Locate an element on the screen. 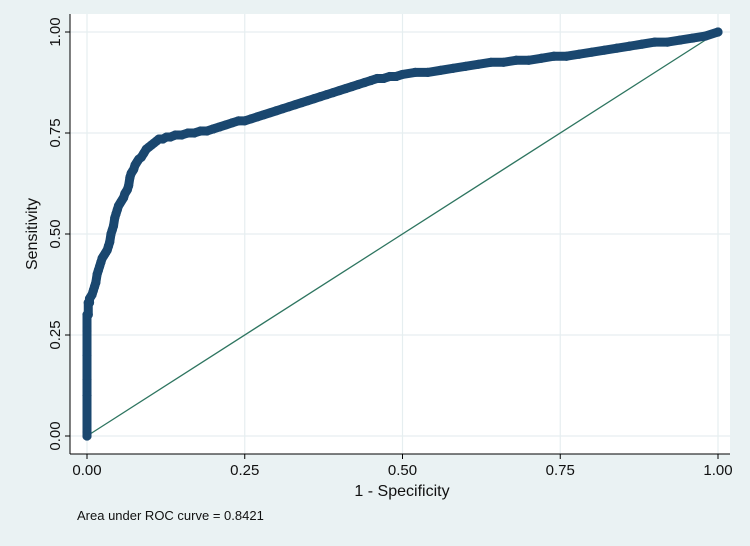 The height and width of the screenshot is (546, 750). y-tick-label: 0.50 is located at coordinates (55, 233).